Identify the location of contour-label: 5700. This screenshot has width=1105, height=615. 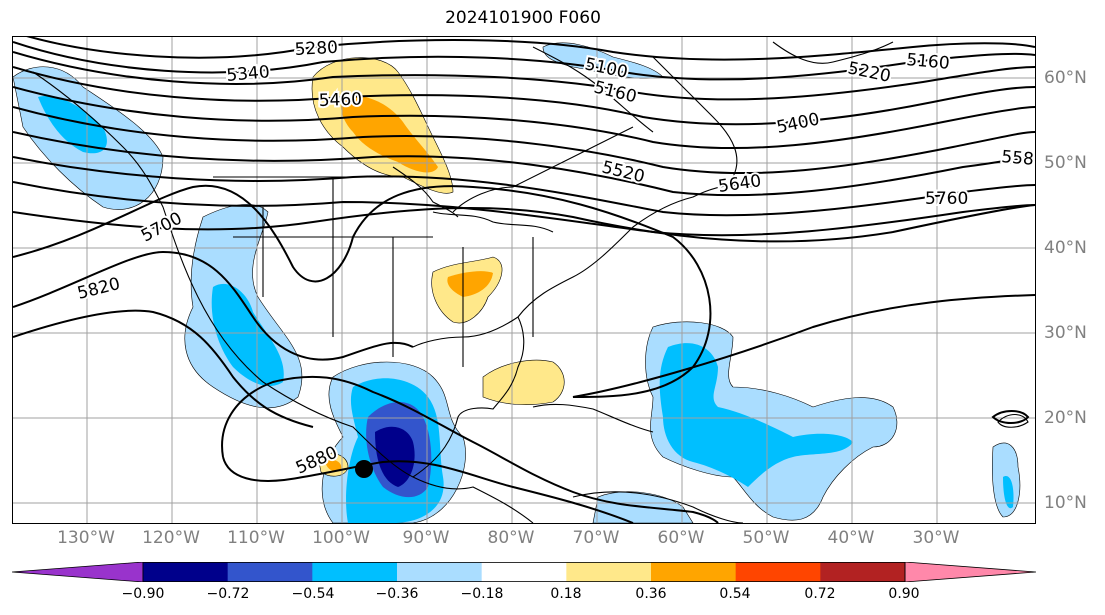
(162, 227).